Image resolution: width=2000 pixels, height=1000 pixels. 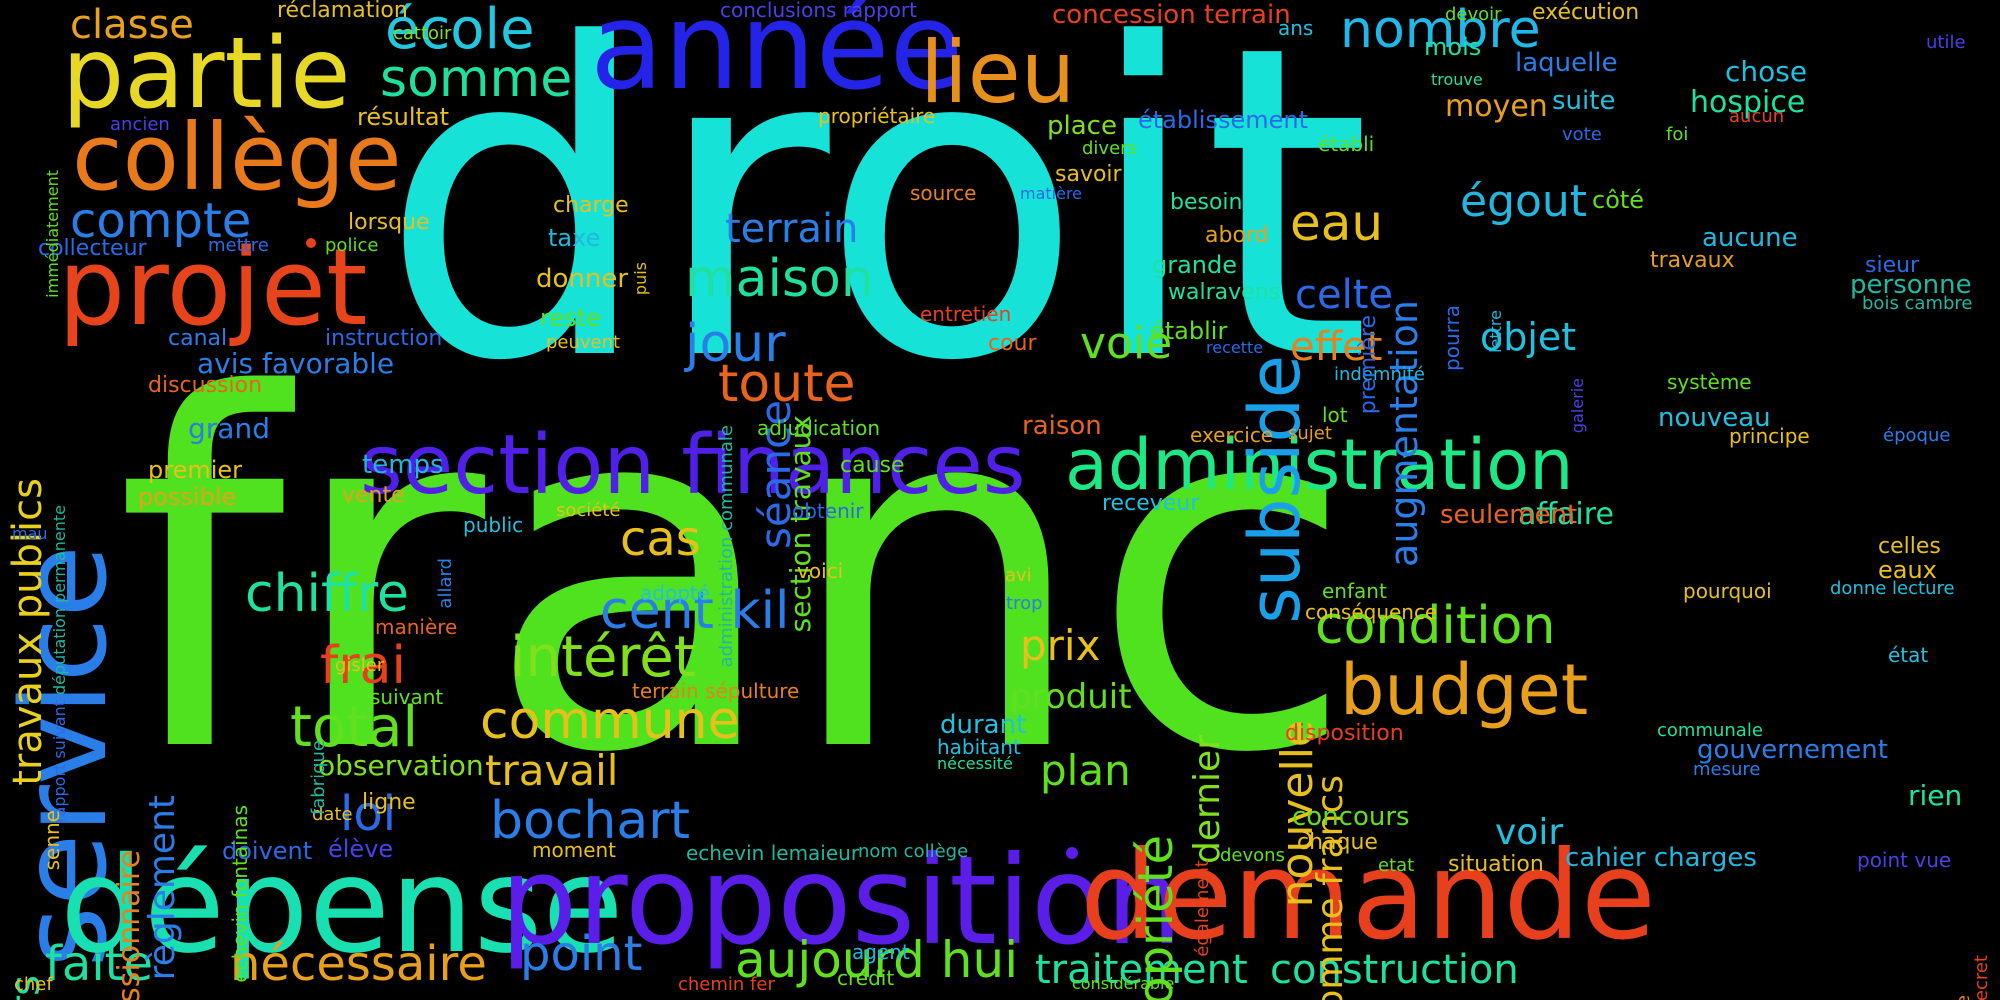 What do you see at coordinates (1766, 71) in the screenshot?
I see `word: chose` at bounding box center [1766, 71].